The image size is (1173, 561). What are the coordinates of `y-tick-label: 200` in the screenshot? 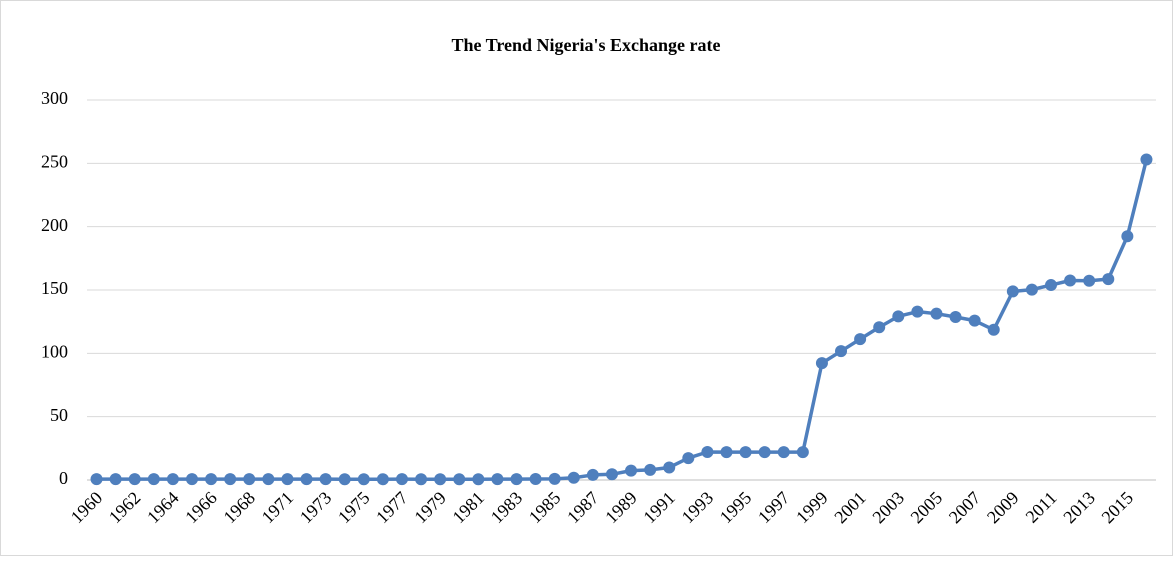 It's located at (54, 225).